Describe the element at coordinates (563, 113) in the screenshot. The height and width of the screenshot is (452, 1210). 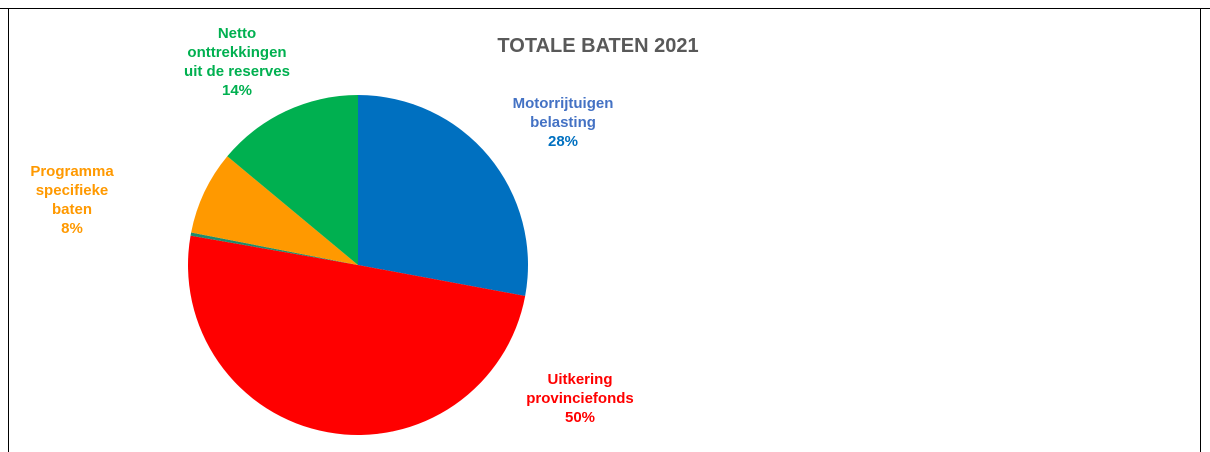
I see `slice-label: Motorrijtuigen belasting` at that location.